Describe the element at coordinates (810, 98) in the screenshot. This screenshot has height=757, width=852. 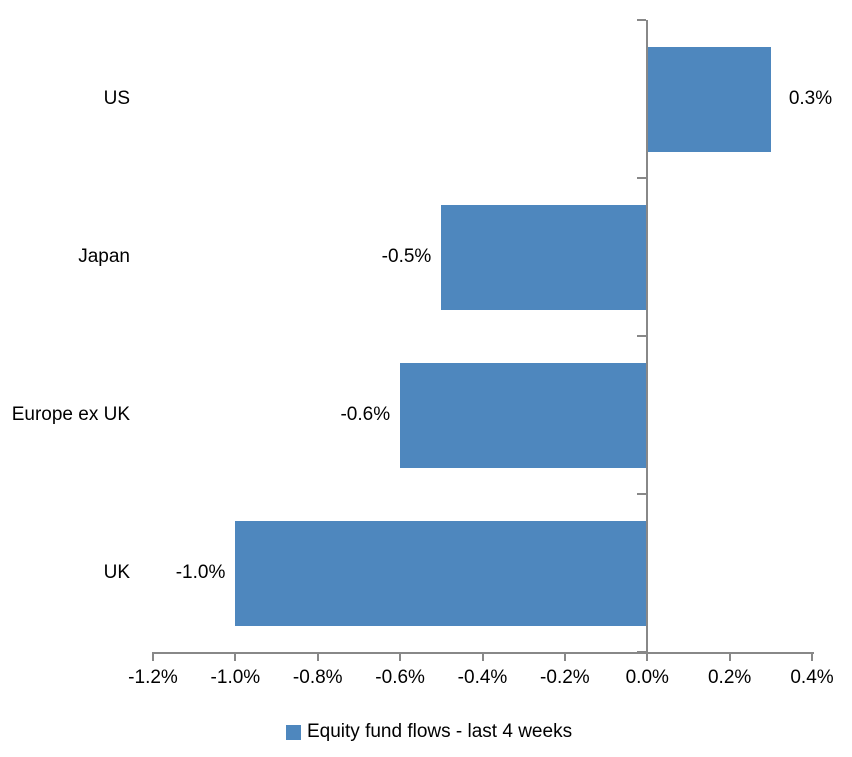
I see `data-label-us: 0.3%` at that location.